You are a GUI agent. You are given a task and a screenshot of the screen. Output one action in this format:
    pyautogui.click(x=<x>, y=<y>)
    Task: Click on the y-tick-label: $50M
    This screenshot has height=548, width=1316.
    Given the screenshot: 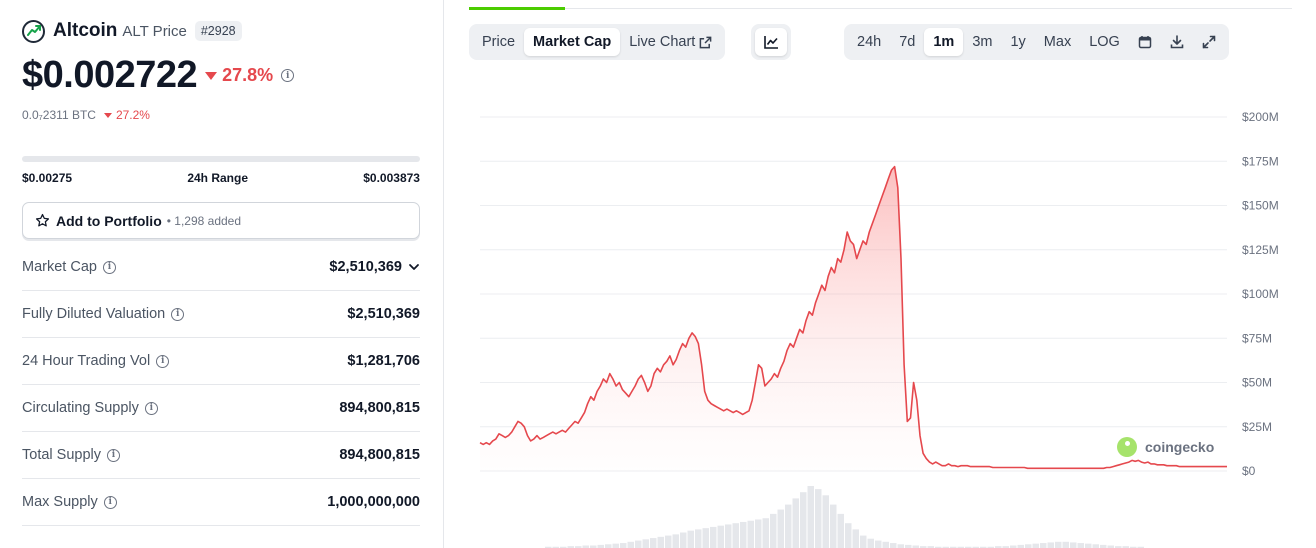 What is the action you would take?
    pyautogui.click(x=1257, y=383)
    